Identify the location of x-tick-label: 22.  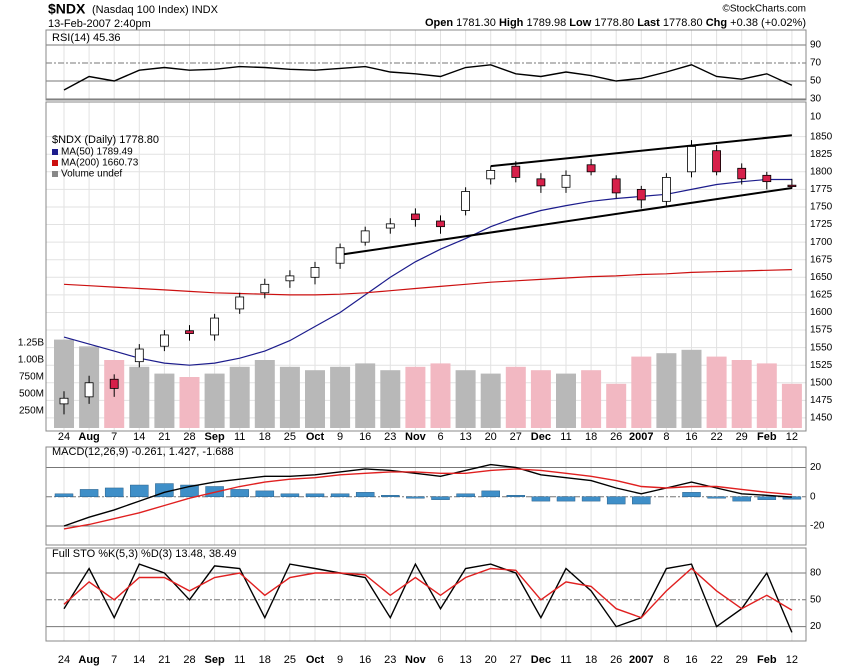
(716, 660).